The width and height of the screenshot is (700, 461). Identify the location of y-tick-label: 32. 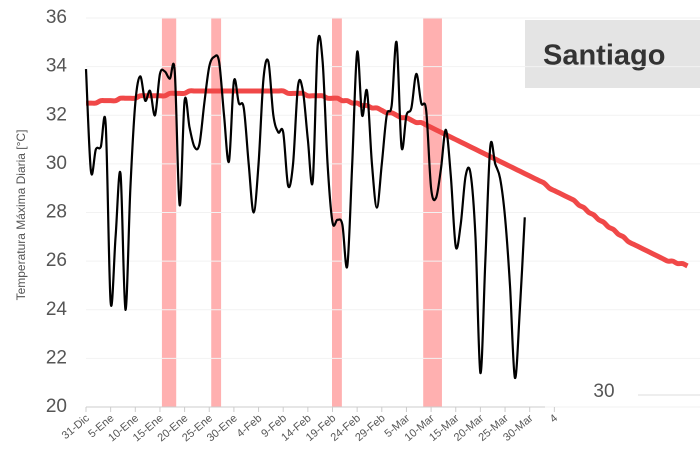
(56, 114).